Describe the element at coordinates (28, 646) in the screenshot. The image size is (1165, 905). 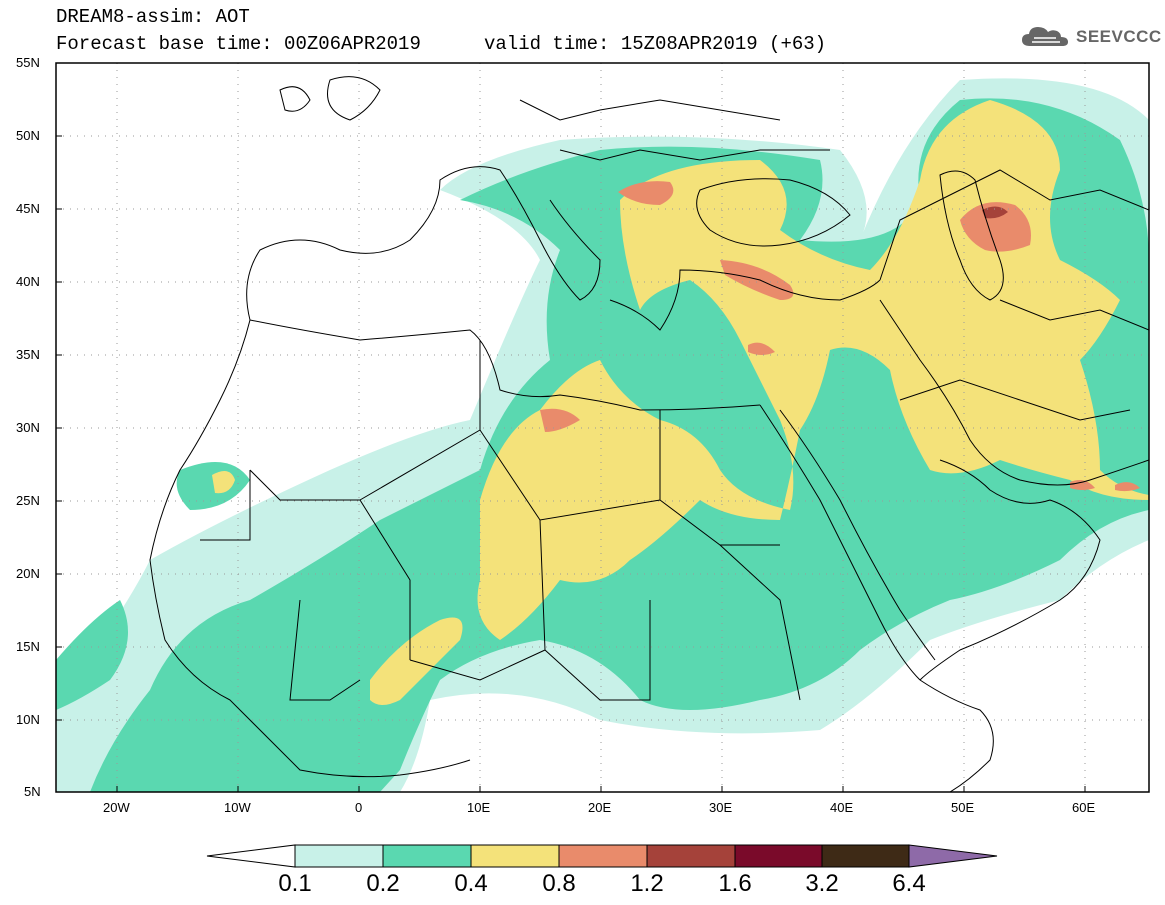
I see `lat-label: 15N` at that location.